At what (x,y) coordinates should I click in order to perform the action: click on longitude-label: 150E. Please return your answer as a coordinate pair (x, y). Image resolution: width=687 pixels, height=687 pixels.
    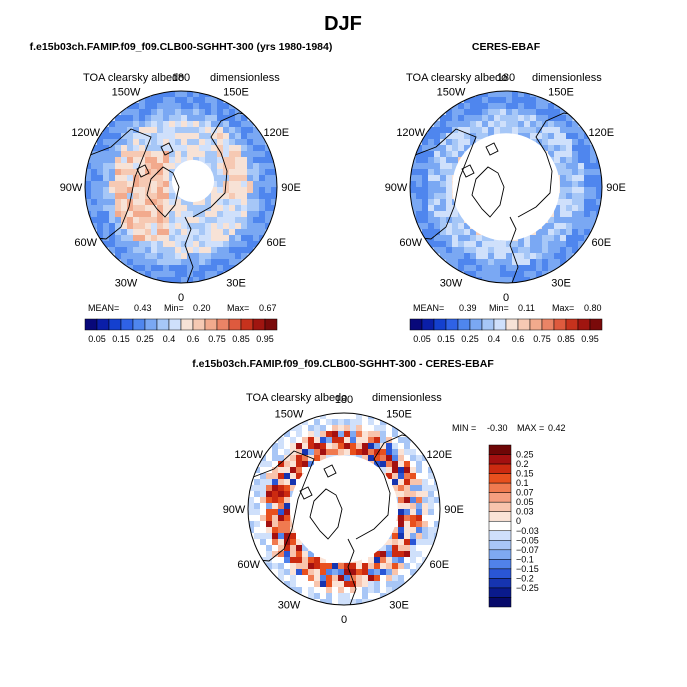
    Looking at the image, I should click on (399, 415).